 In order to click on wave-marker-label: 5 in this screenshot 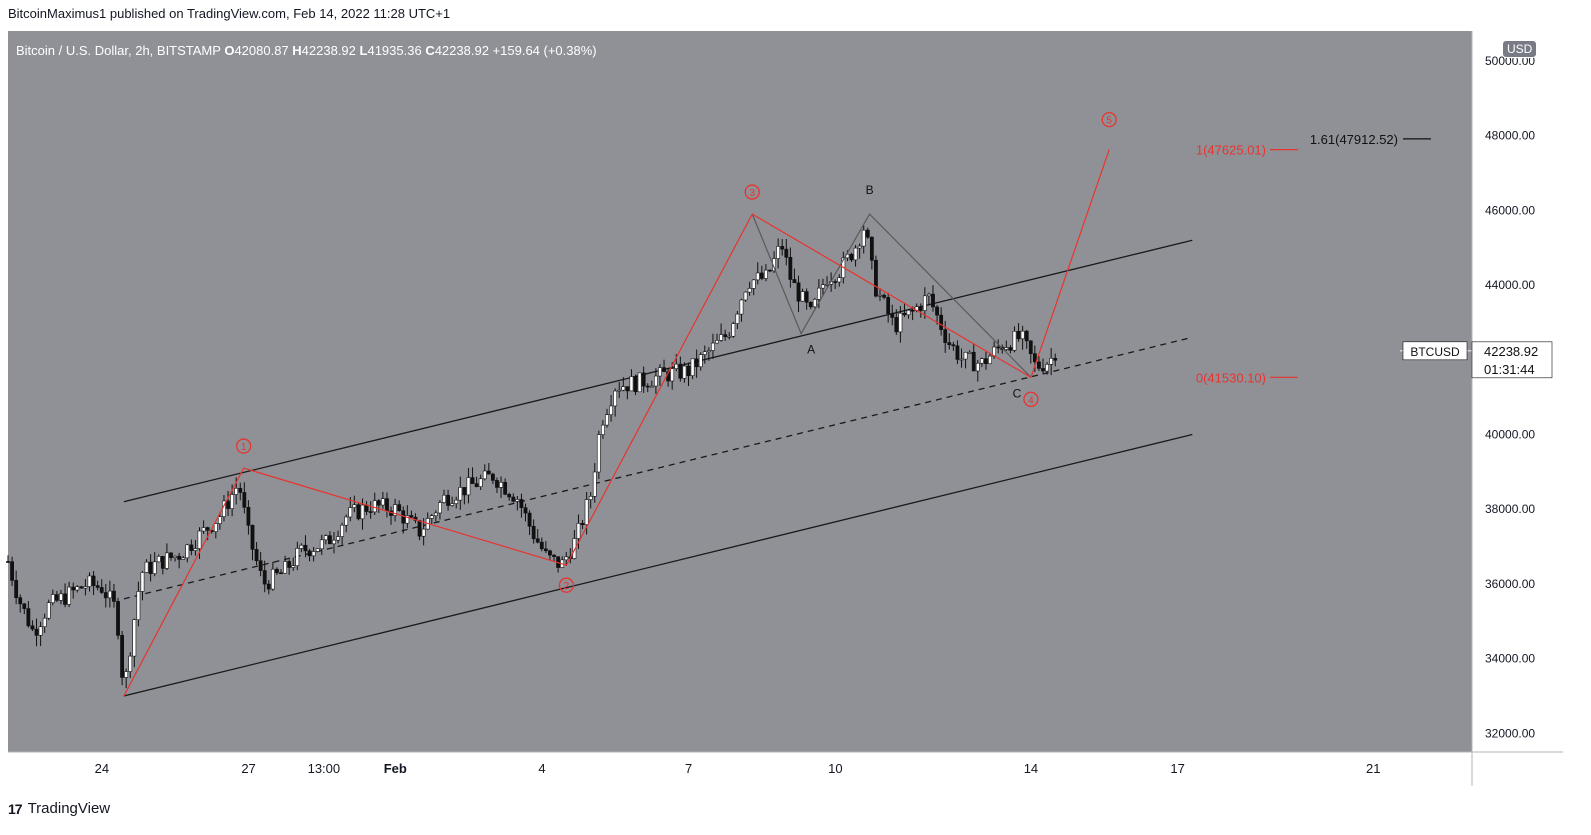, I will do `click(1109, 121)`.